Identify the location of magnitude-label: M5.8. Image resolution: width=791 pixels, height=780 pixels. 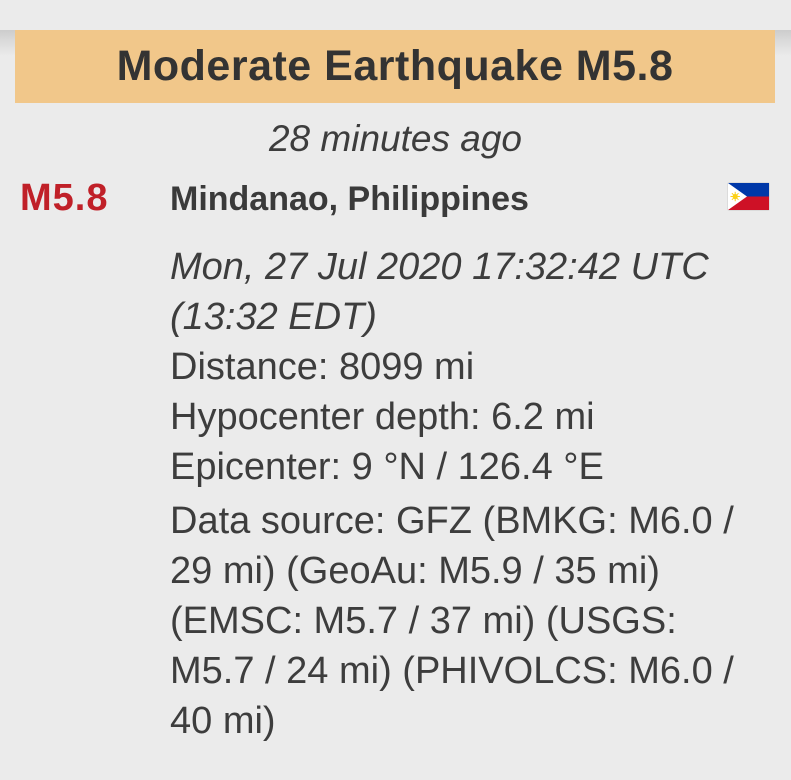
(64, 198).